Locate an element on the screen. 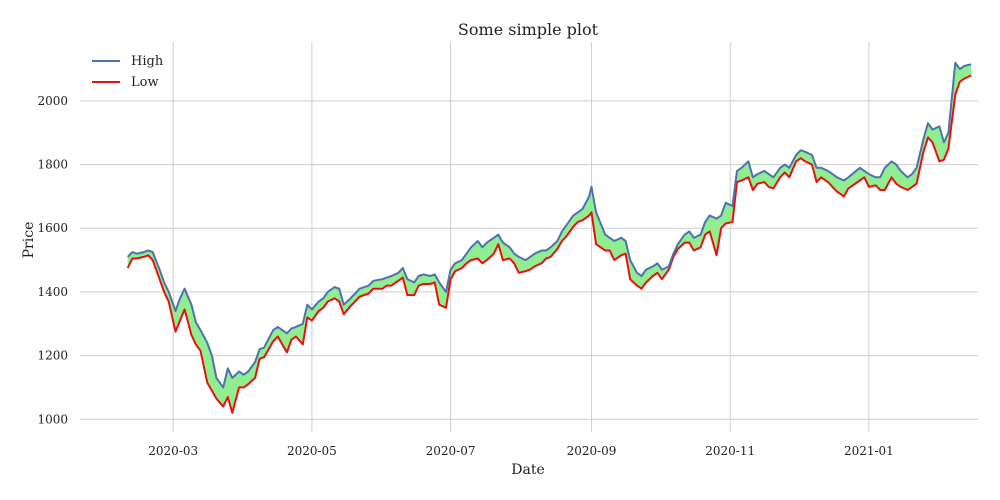 Image resolution: width=1000 pixels, height=500 pixels. y-tick-label: 2000 is located at coordinates (52, 101).